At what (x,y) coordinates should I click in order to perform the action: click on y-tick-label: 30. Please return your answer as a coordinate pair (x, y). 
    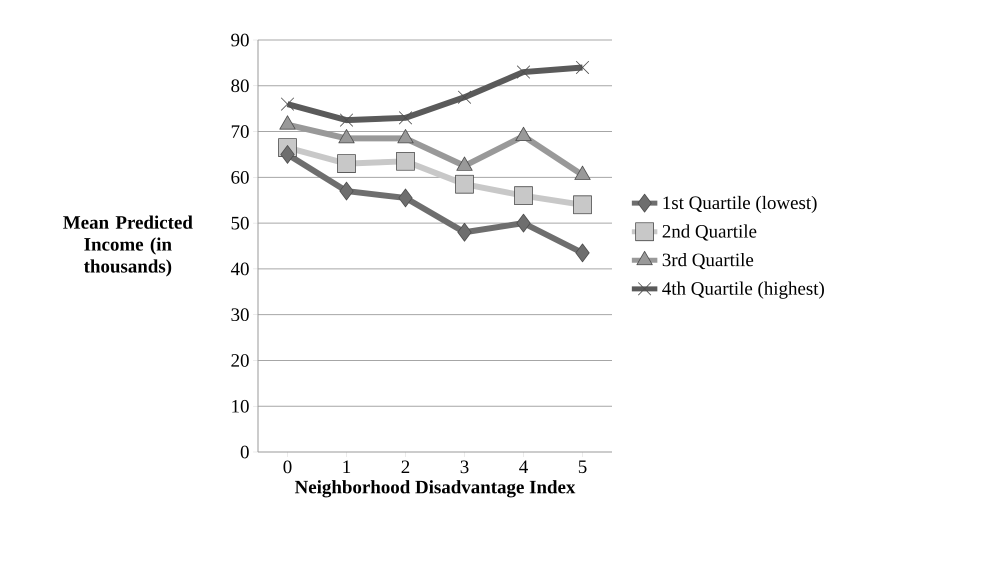
    Looking at the image, I should click on (240, 315).